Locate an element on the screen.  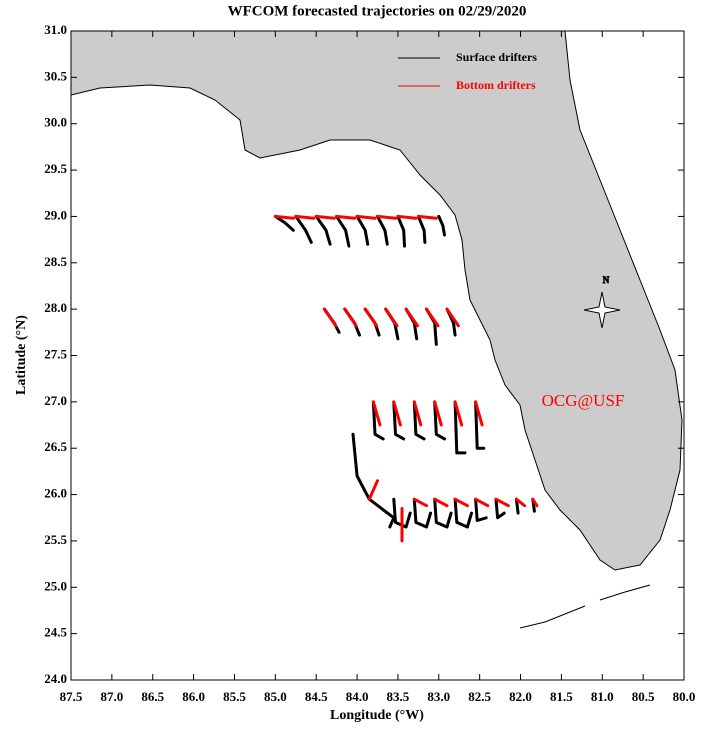
x-tick-label: 80.5 is located at coordinates (643, 696).